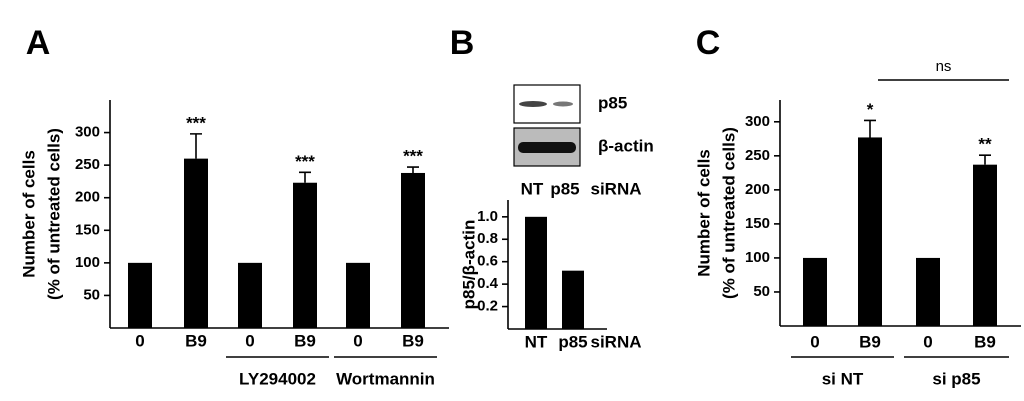 This screenshot has width=1024, height=401. What do you see at coordinates (462, 43) in the screenshot?
I see `panel-letter: B` at bounding box center [462, 43].